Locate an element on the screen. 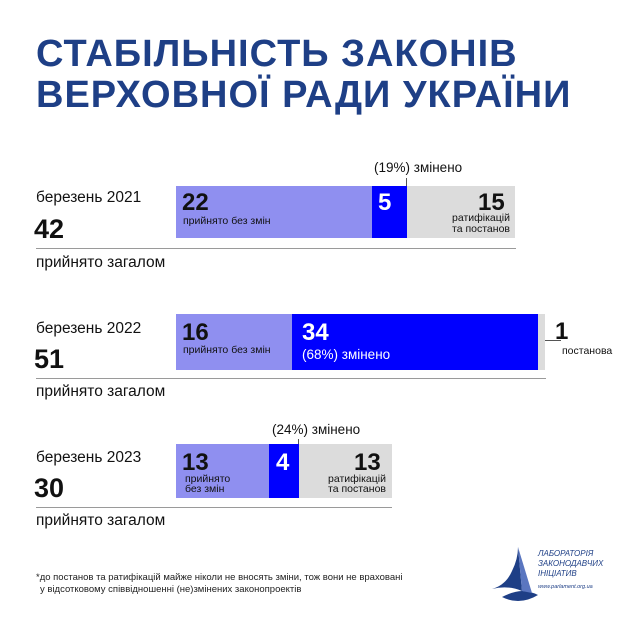  group-date: березень 2021 is located at coordinates (89, 197).